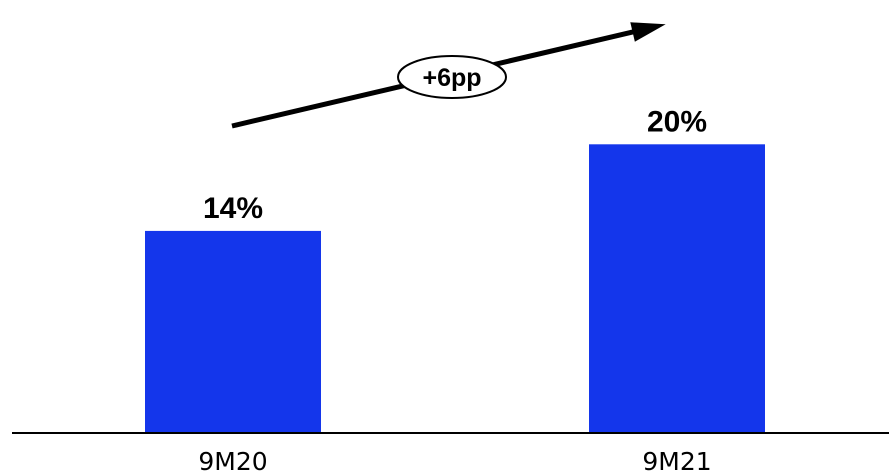 This screenshot has height=473, width=889. Describe the element at coordinates (232, 460) in the screenshot. I see `x-tick-label-9m20: 9M20` at that location.